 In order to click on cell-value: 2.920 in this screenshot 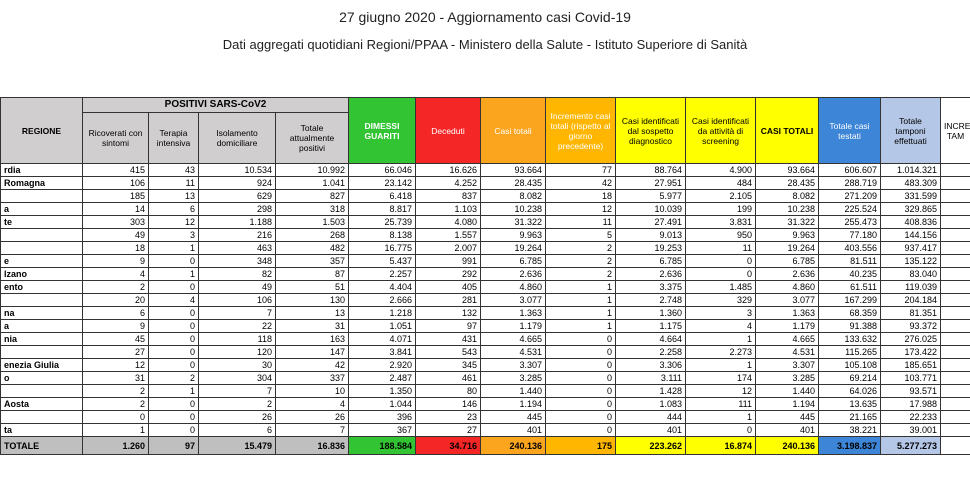, I will do `click(382, 365)`.